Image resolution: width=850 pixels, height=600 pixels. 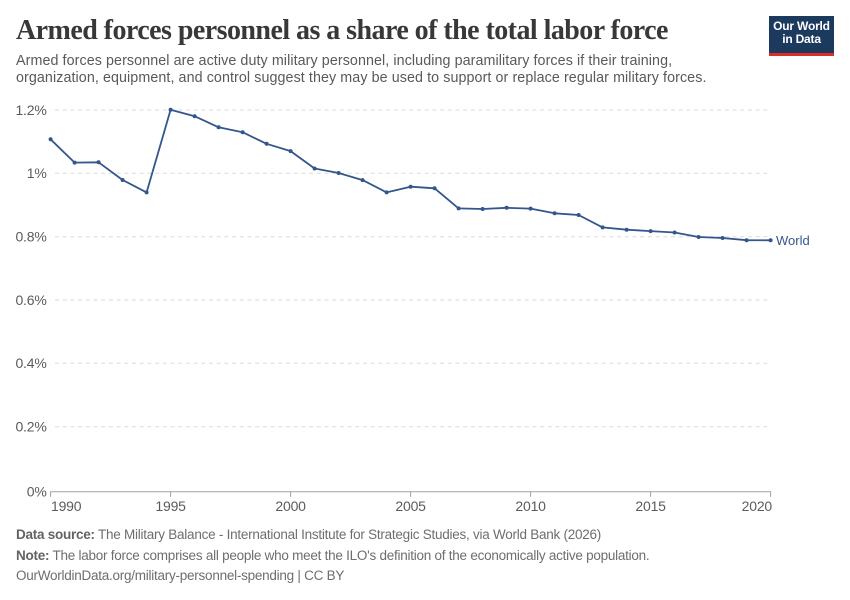 I want to click on svg-text: 1990, so click(x=66, y=506).